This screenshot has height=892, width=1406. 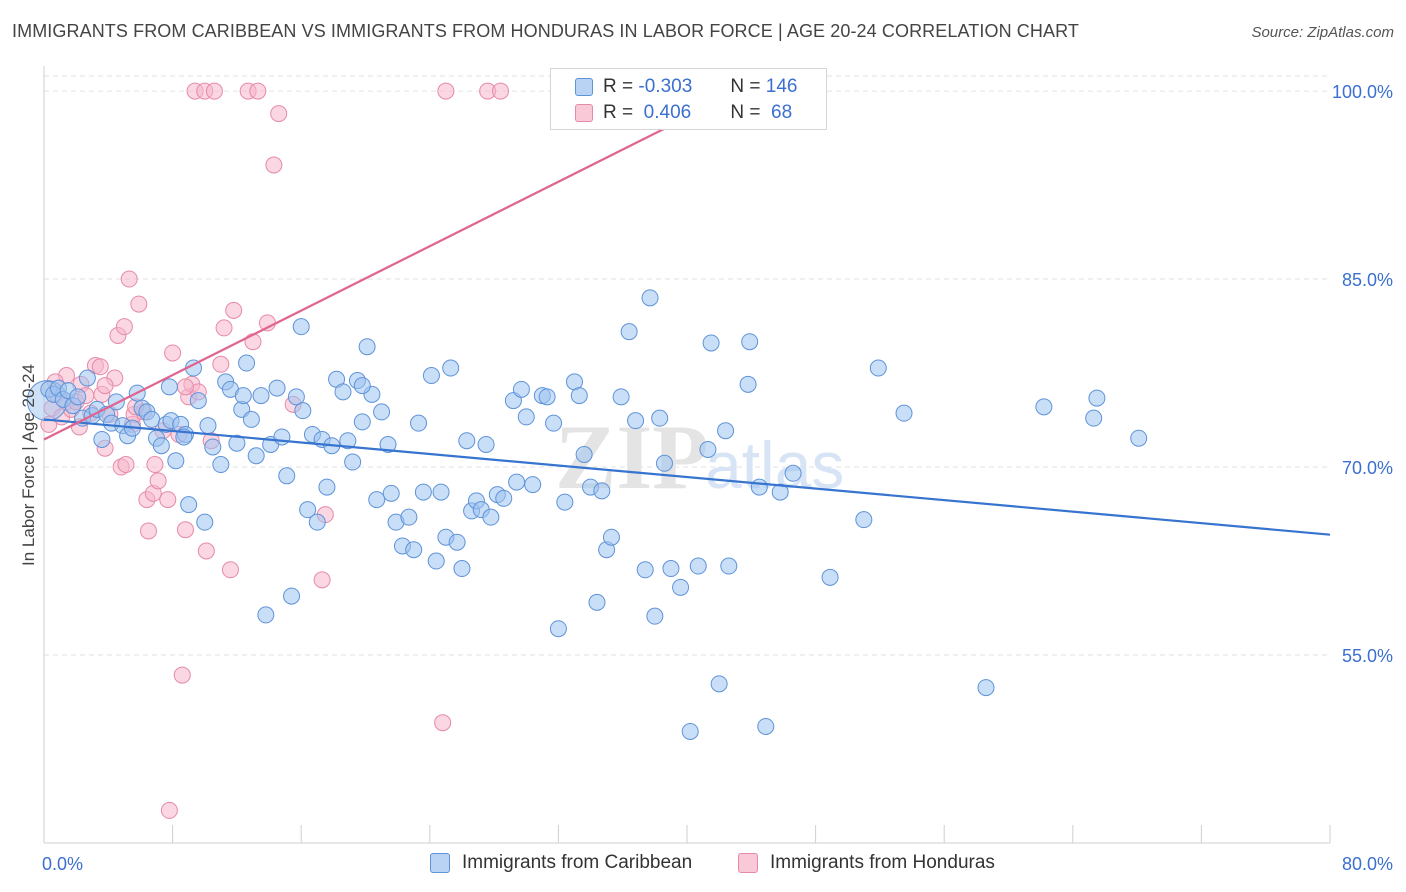 I want to click on y-tick-label: 70.0%, so click(x=1367, y=468).